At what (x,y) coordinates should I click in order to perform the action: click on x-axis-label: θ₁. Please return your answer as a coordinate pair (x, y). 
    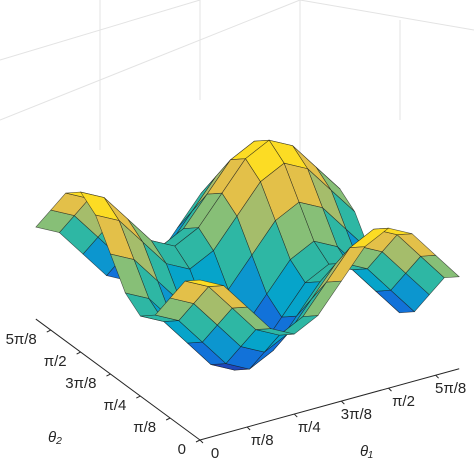
    Looking at the image, I should click on (366, 451).